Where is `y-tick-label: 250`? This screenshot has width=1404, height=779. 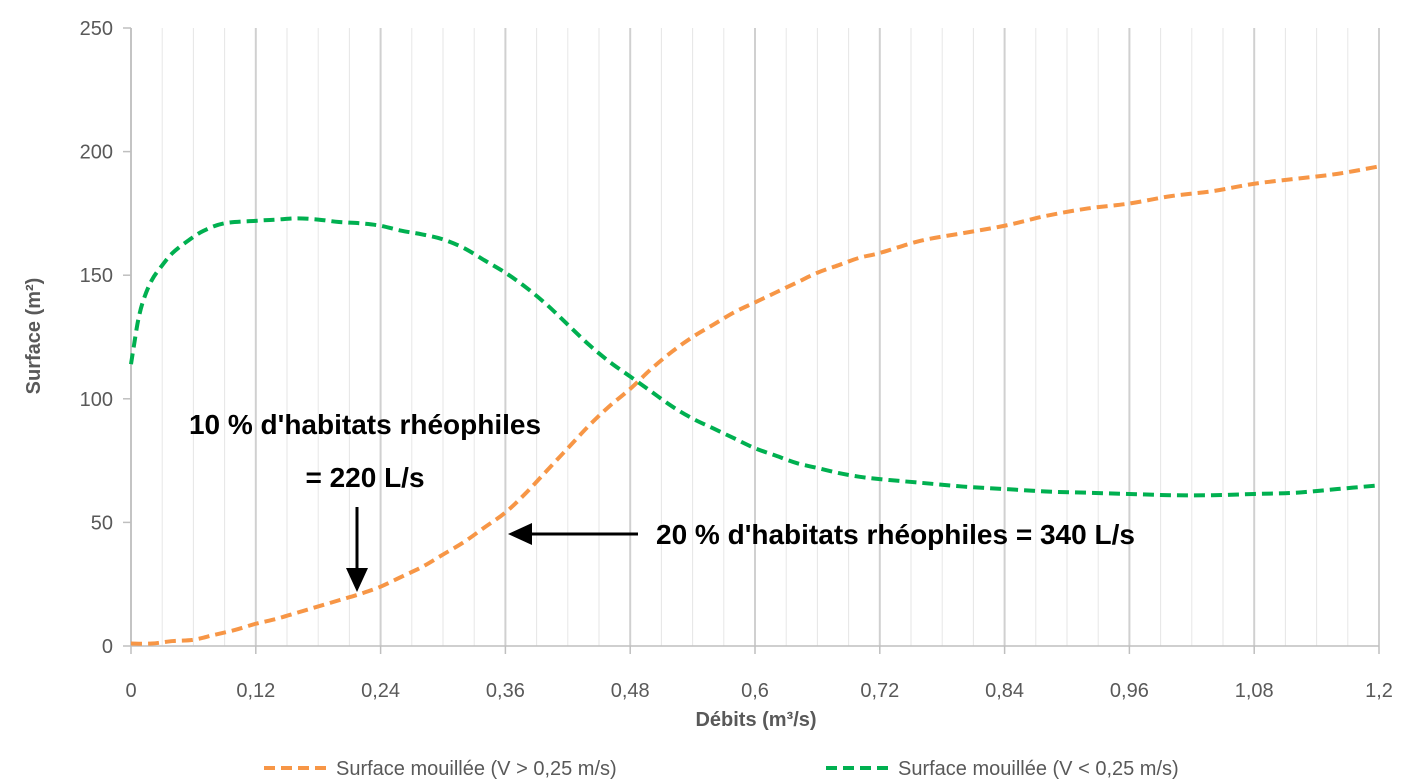 y-tick-label: 250 is located at coordinates (96, 29).